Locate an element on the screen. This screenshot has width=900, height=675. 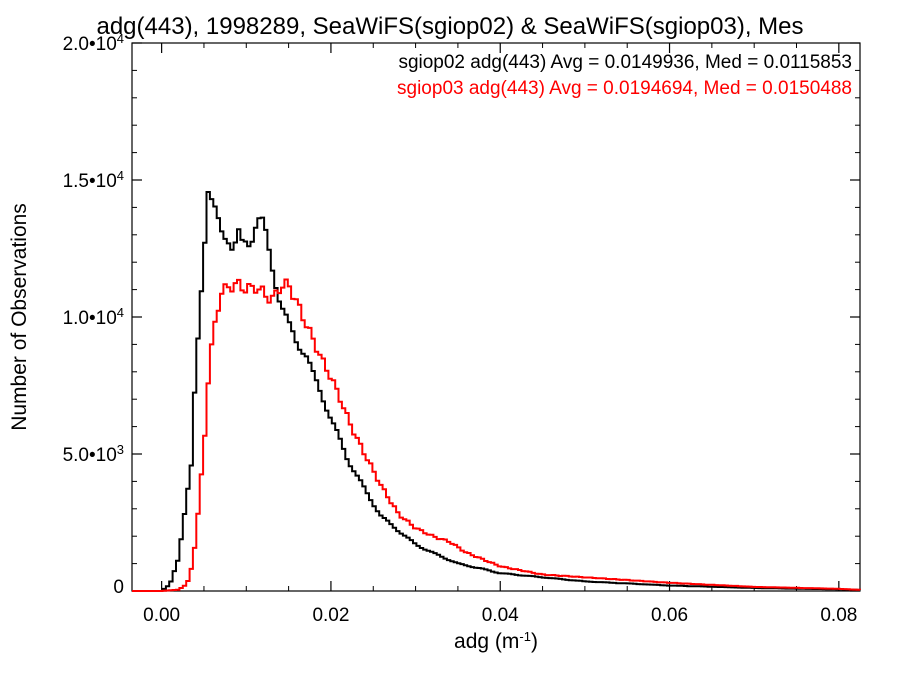
x-tick-label-1: 0.02 is located at coordinates (330, 615).